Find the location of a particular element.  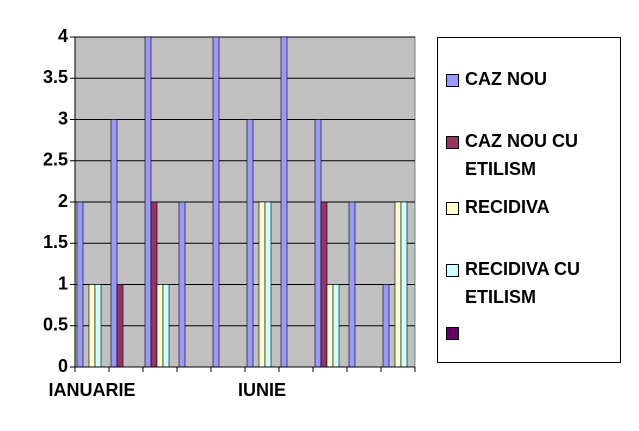

y-tick-label: 1 is located at coordinates (63, 283).